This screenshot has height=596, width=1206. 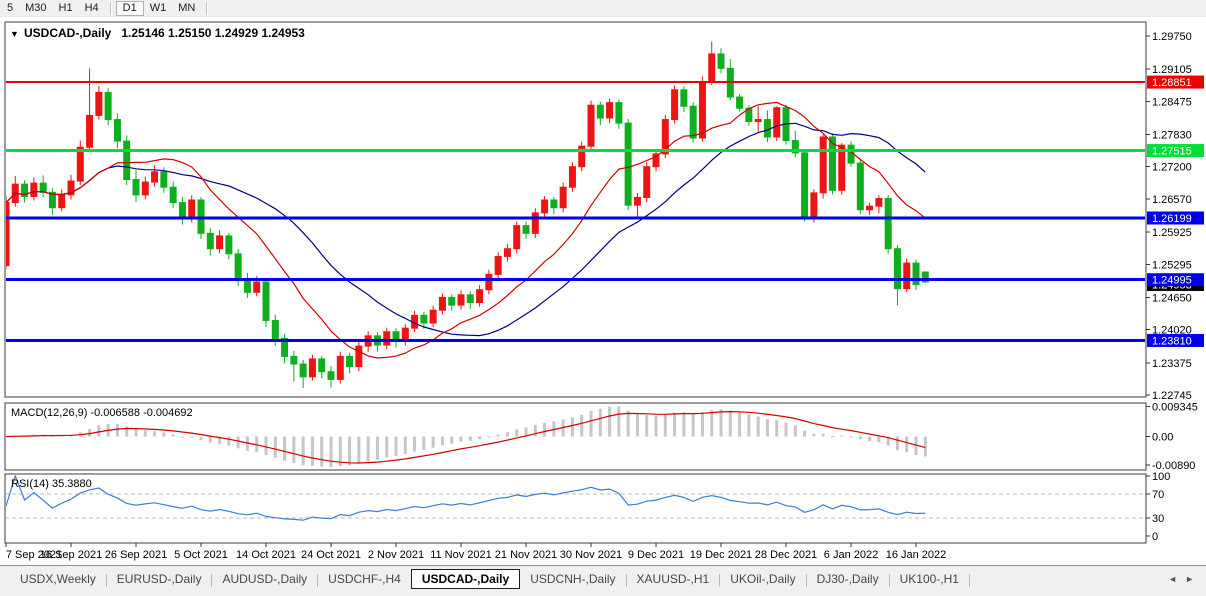 I want to click on svg-text: 1.28475, so click(x=1172, y=102).